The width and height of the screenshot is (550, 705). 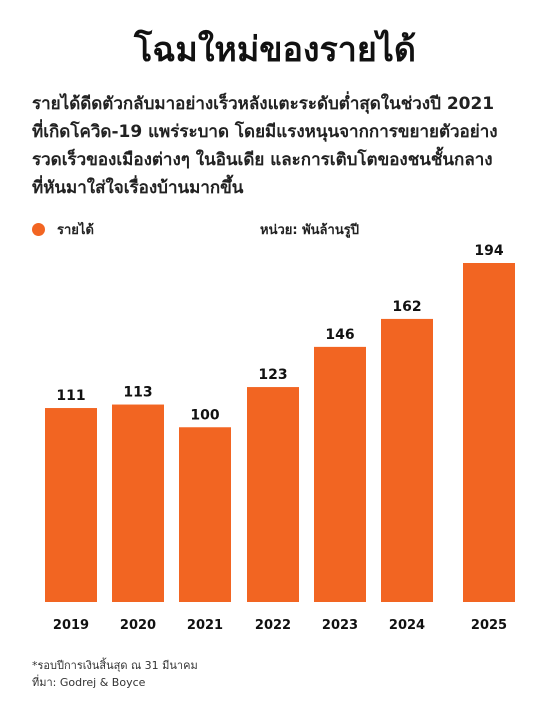 What do you see at coordinates (71, 505) in the screenshot?
I see `bar-2019` at bounding box center [71, 505].